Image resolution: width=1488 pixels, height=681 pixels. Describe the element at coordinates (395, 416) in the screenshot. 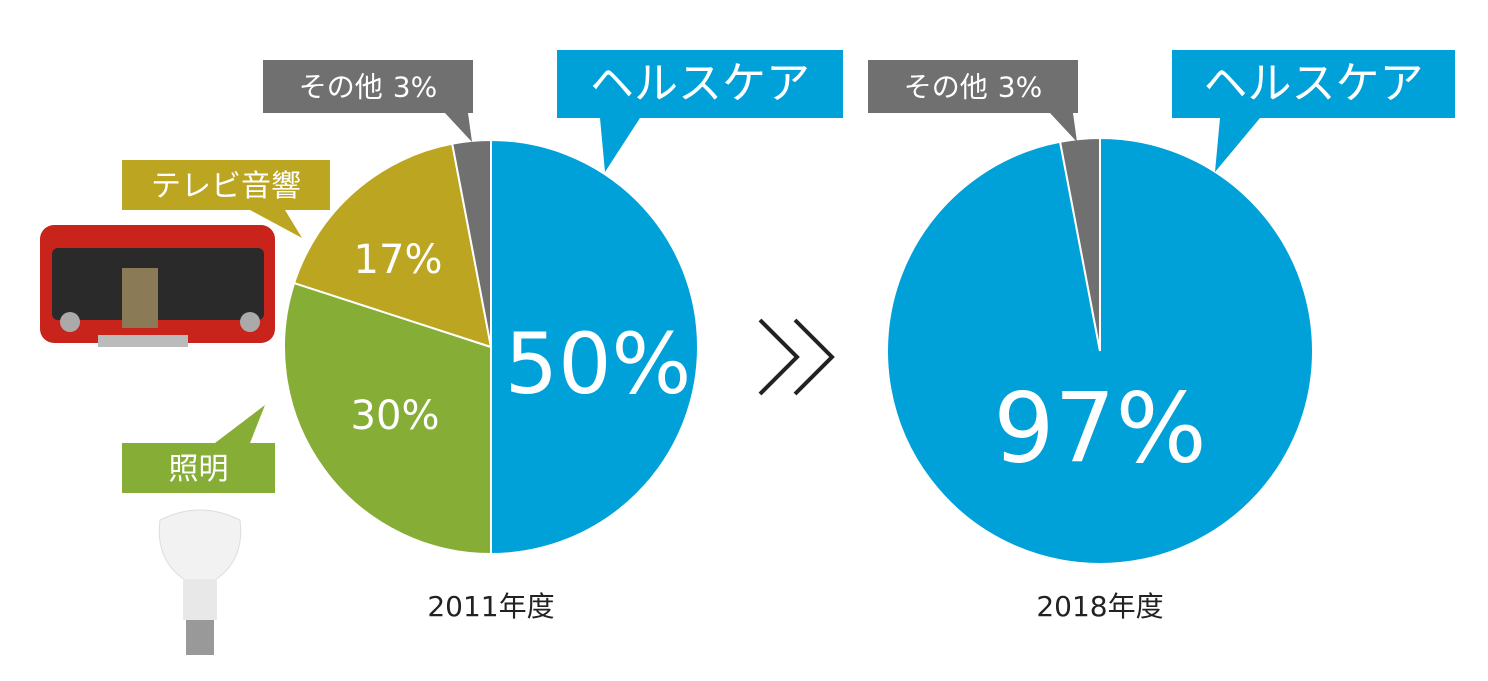

I see `data-label: 30%` at that location.